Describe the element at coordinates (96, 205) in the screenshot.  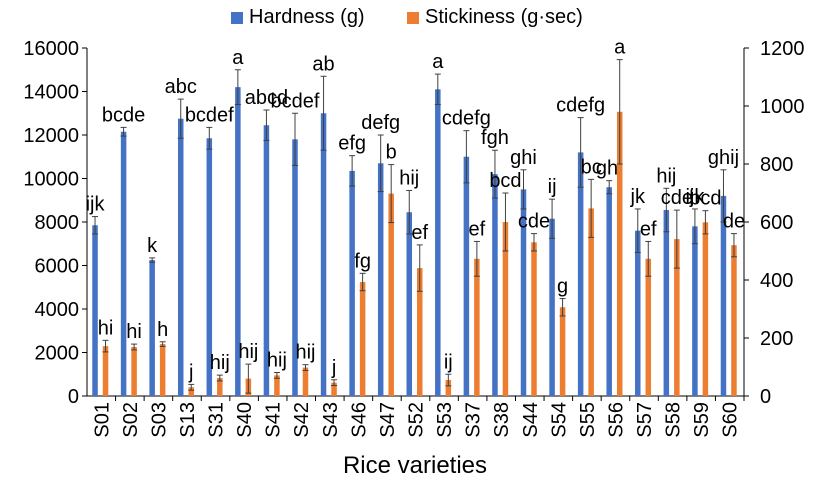
I see `hardness-significance-label: ijk` at that location.